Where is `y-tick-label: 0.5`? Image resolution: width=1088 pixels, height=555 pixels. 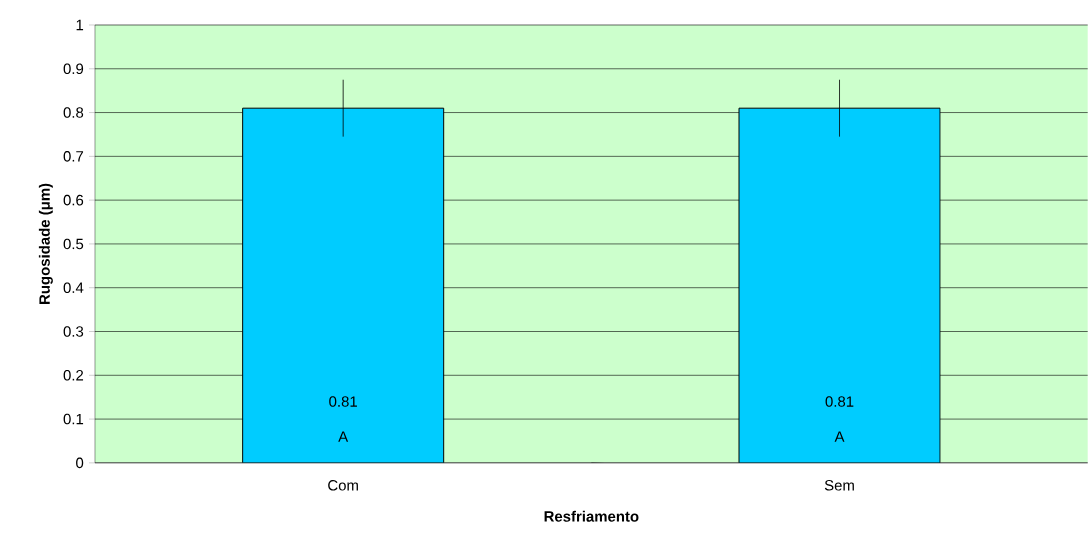 y-tick-label: 0.5 is located at coordinates (73, 244).